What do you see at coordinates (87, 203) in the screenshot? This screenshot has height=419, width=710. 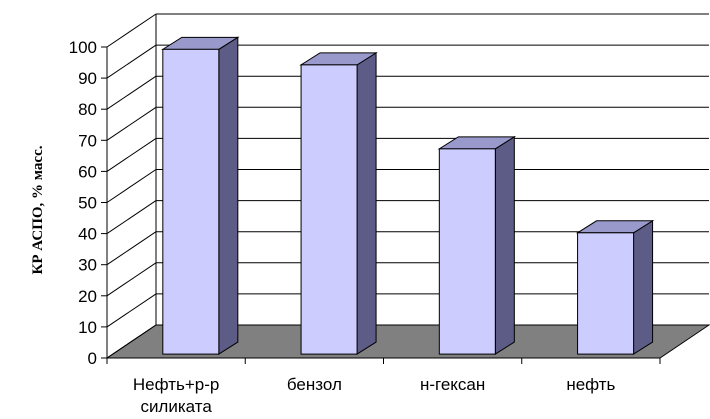 I see `y-tick-label: 50` at bounding box center [87, 203].